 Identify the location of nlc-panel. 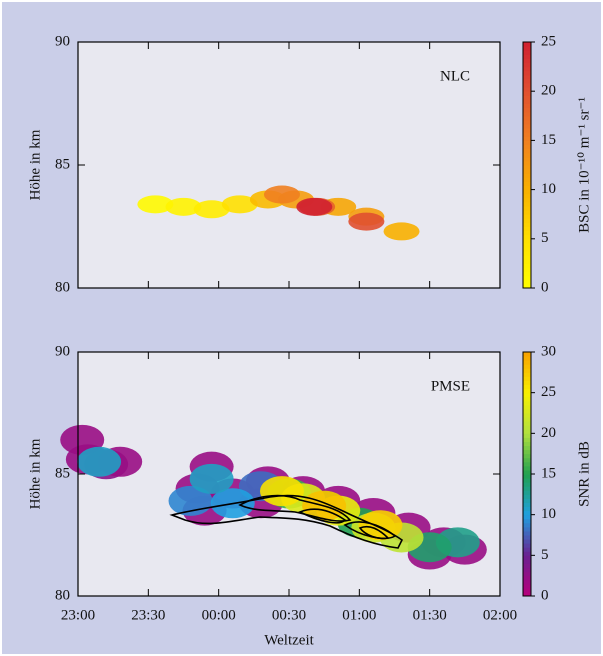
(278, 213).